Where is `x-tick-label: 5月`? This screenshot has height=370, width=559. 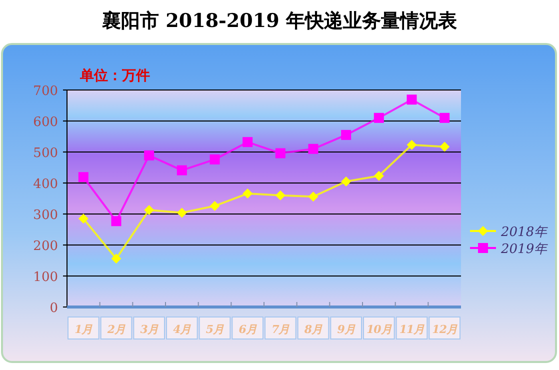 x-tick-label: 5月 is located at coordinates (215, 329).